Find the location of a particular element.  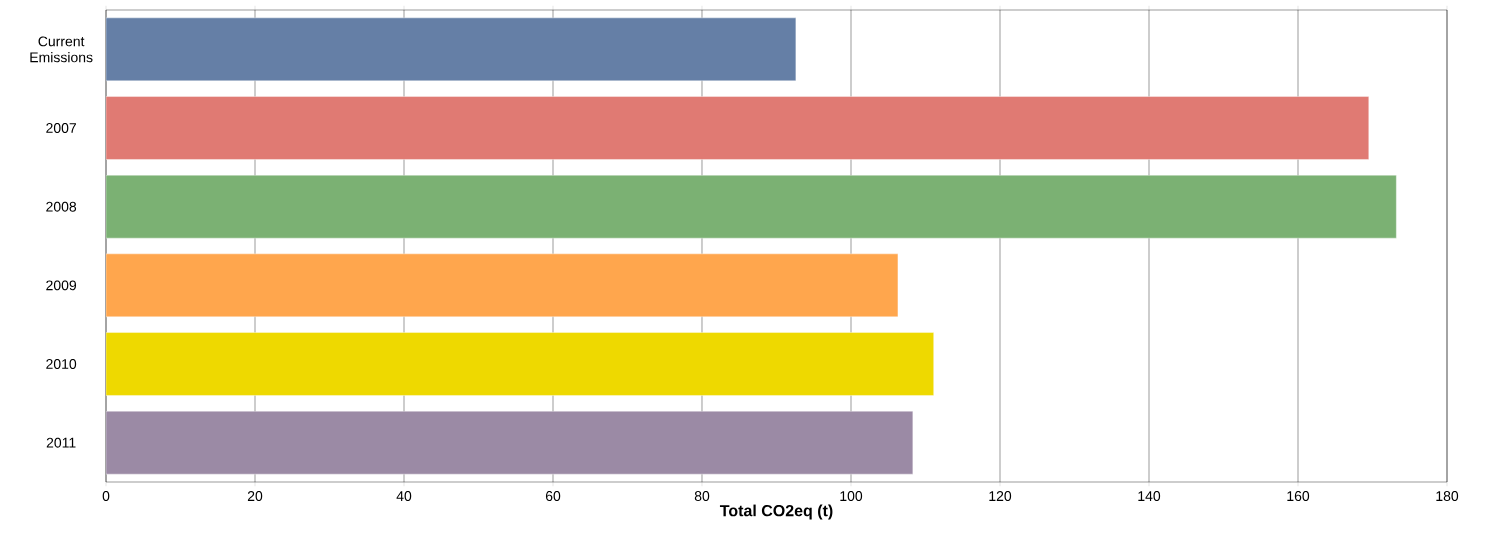

x-tick-label: 20 is located at coordinates (255, 496).